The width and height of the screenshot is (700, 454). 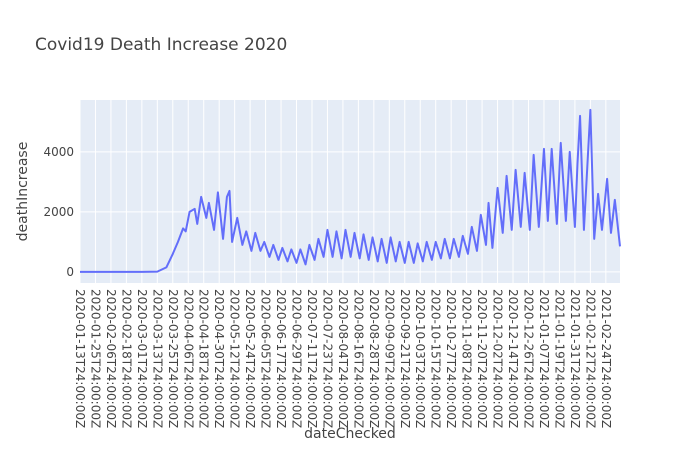 What do you see at coordinates (297, 358) in the screenshot?
I see `x-tick-label: 2020-06-29T24:00:00Z` at bounding box center [297, 358].